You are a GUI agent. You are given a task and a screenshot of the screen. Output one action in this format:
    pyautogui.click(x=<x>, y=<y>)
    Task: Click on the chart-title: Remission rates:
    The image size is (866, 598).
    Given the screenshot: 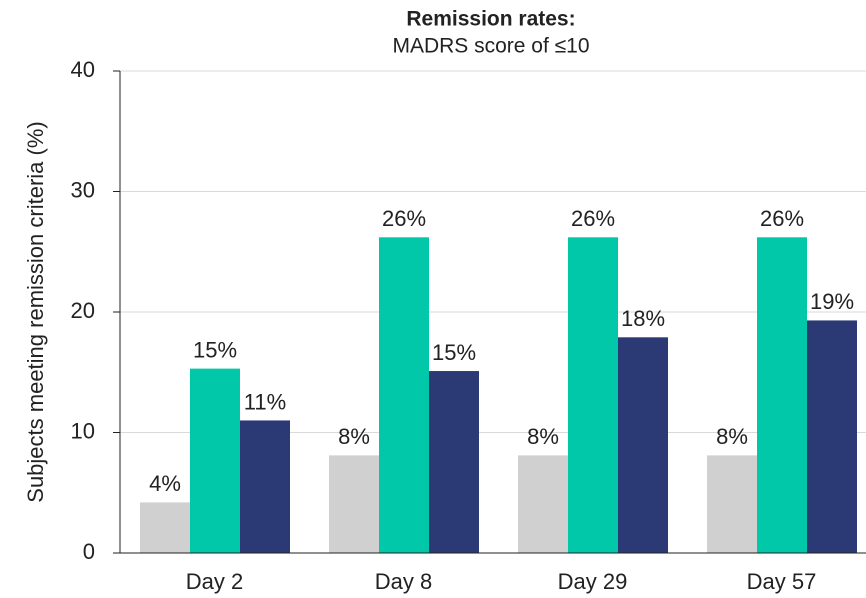 What is the action you would take?
    pyautogui.click(x=490, y=19)
    